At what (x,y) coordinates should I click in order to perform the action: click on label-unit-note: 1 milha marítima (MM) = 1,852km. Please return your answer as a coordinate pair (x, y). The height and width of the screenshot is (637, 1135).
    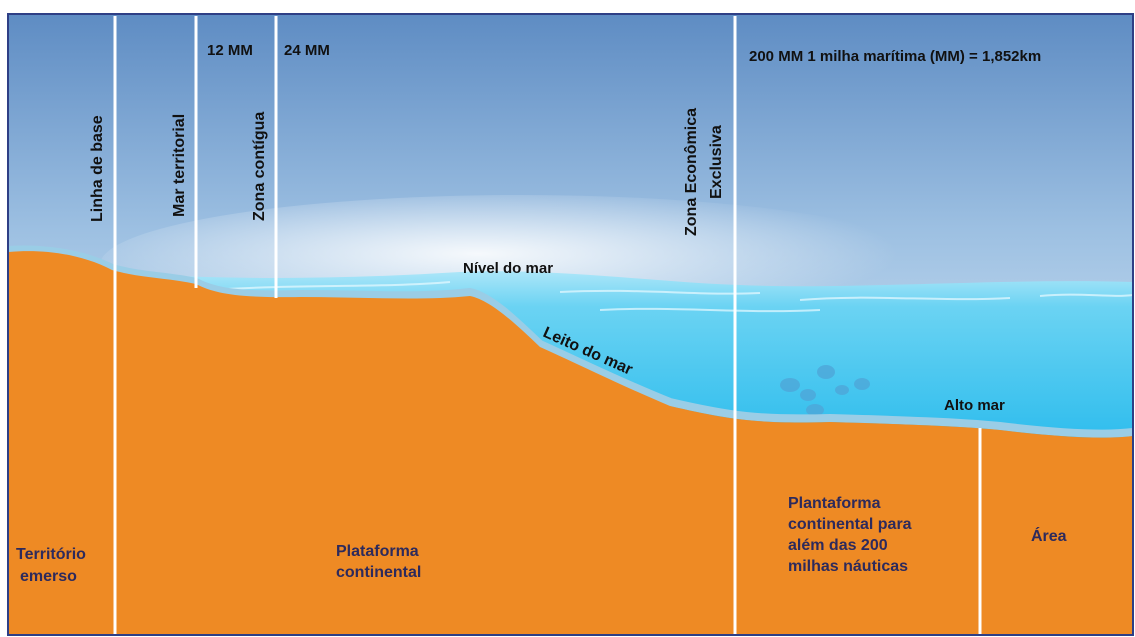
    Looking at the image, I should click on (924, 56).